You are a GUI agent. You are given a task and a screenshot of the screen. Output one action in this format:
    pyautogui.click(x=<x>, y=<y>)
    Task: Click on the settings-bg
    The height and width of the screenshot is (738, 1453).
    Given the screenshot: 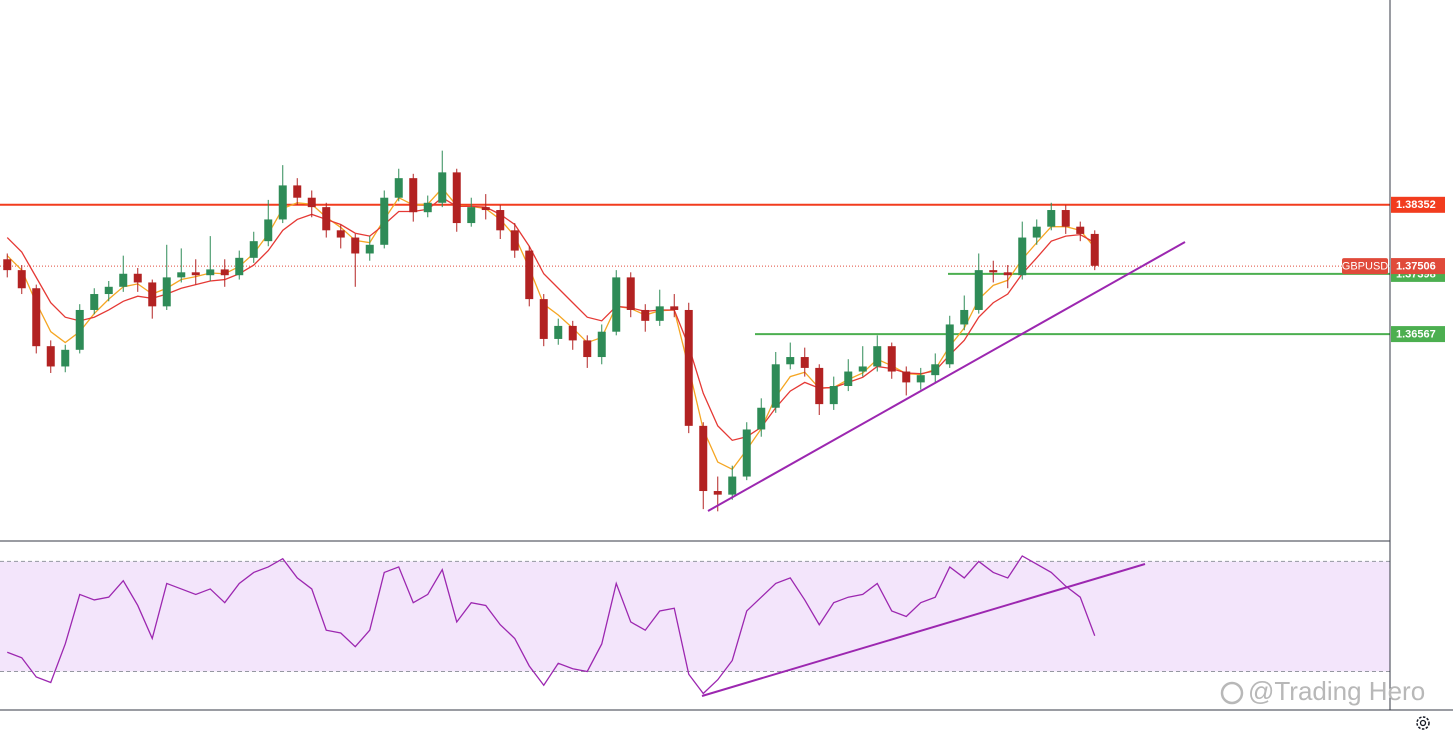 What is the action you would take?
    pyautogui.click(x=1423, y=723)
    